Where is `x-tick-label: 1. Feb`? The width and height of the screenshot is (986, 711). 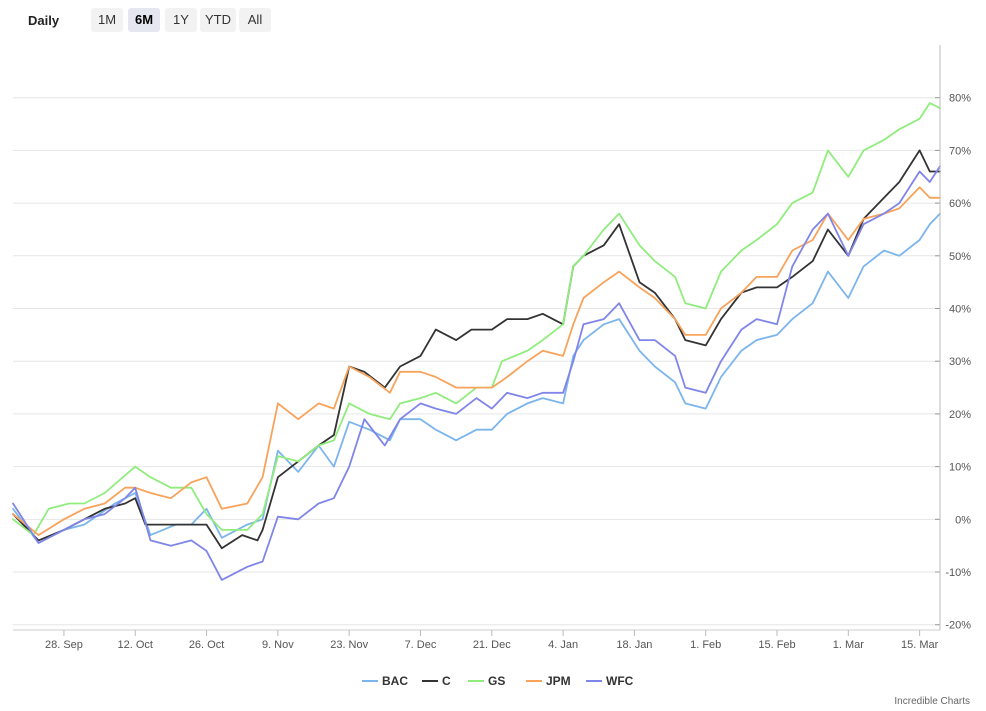
x-tick-label: 1. Feb is located at coordinates (705, 645).